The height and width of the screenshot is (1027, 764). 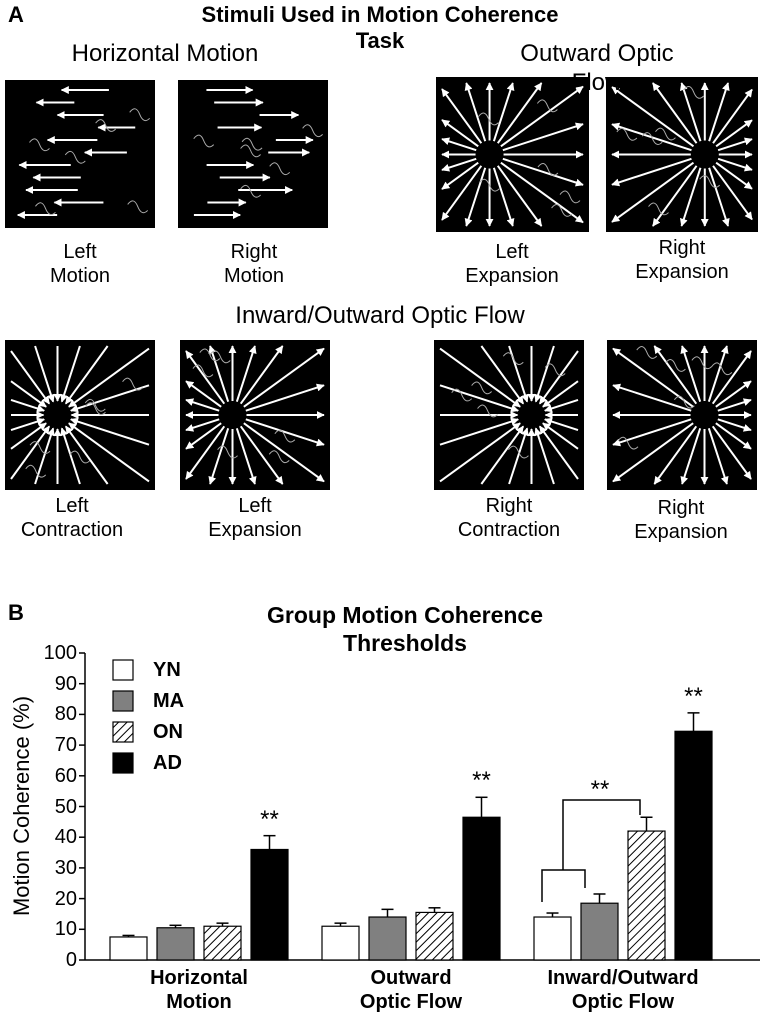 I want to click on stimulus-caption: Right Expansion, so click(x=682, y=260).